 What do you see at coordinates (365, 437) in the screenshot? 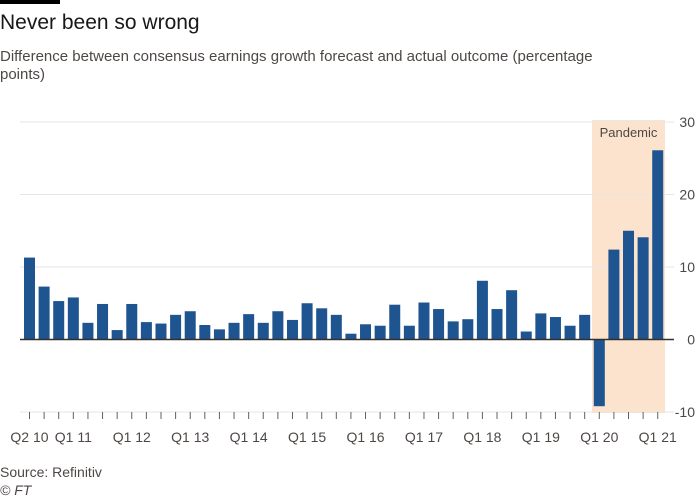
I see `x-tick-label: Q1 16` at bounding box center [365, 437].